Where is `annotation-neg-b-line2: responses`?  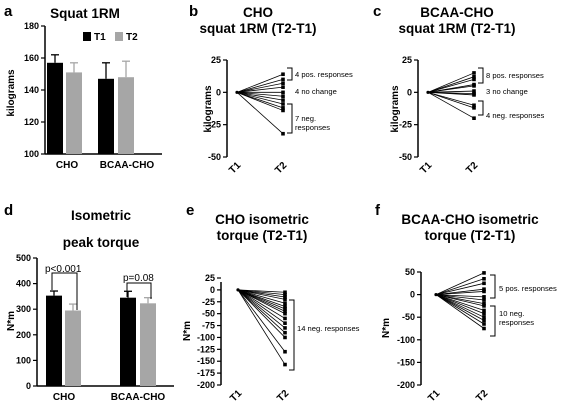 annotation-neg-b-line2: responses is located at coordinates (312, 127).